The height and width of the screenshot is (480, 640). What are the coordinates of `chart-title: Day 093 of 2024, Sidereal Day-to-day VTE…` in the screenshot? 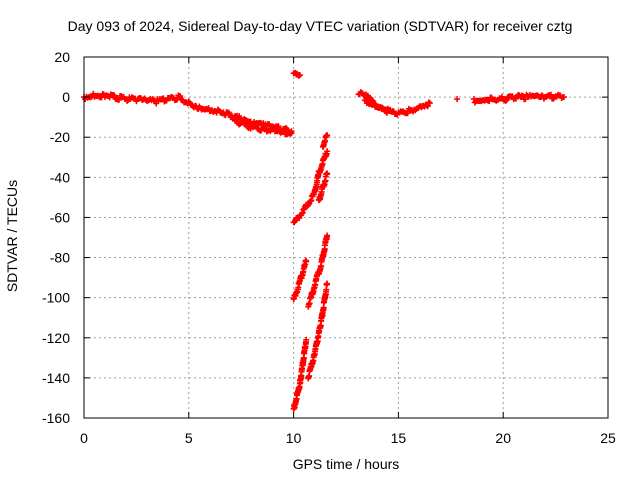 It's located at (320, 26).